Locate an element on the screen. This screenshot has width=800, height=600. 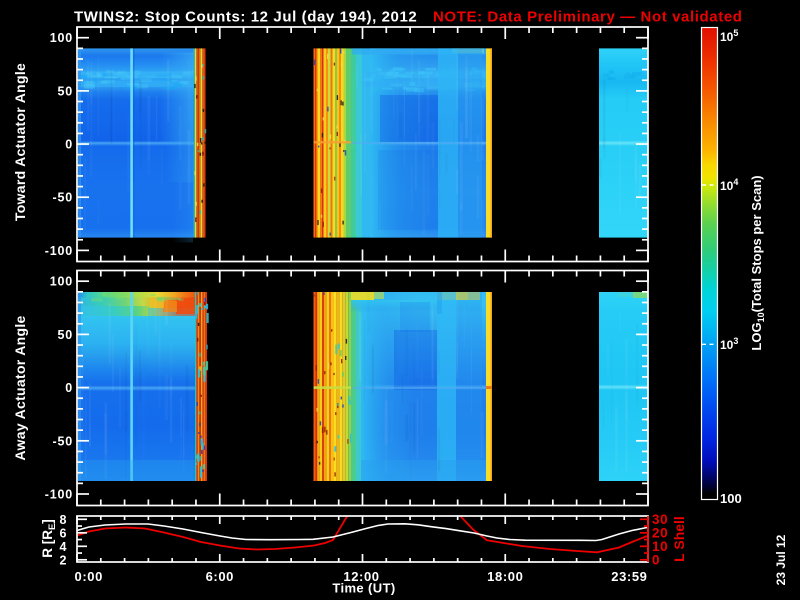
svg-text: 20 is located at coordinates (660, 533).